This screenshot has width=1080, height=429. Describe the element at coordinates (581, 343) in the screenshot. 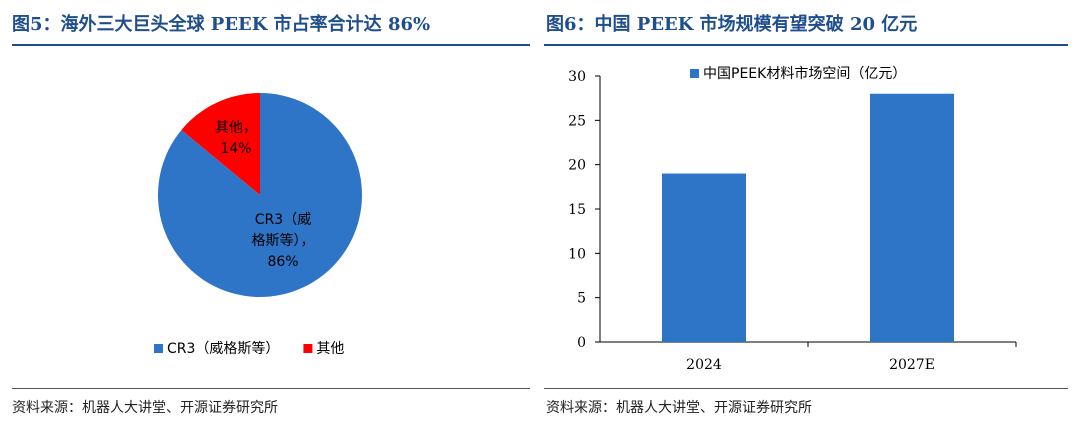

I see `y-tick-label-0: 0` at that location.